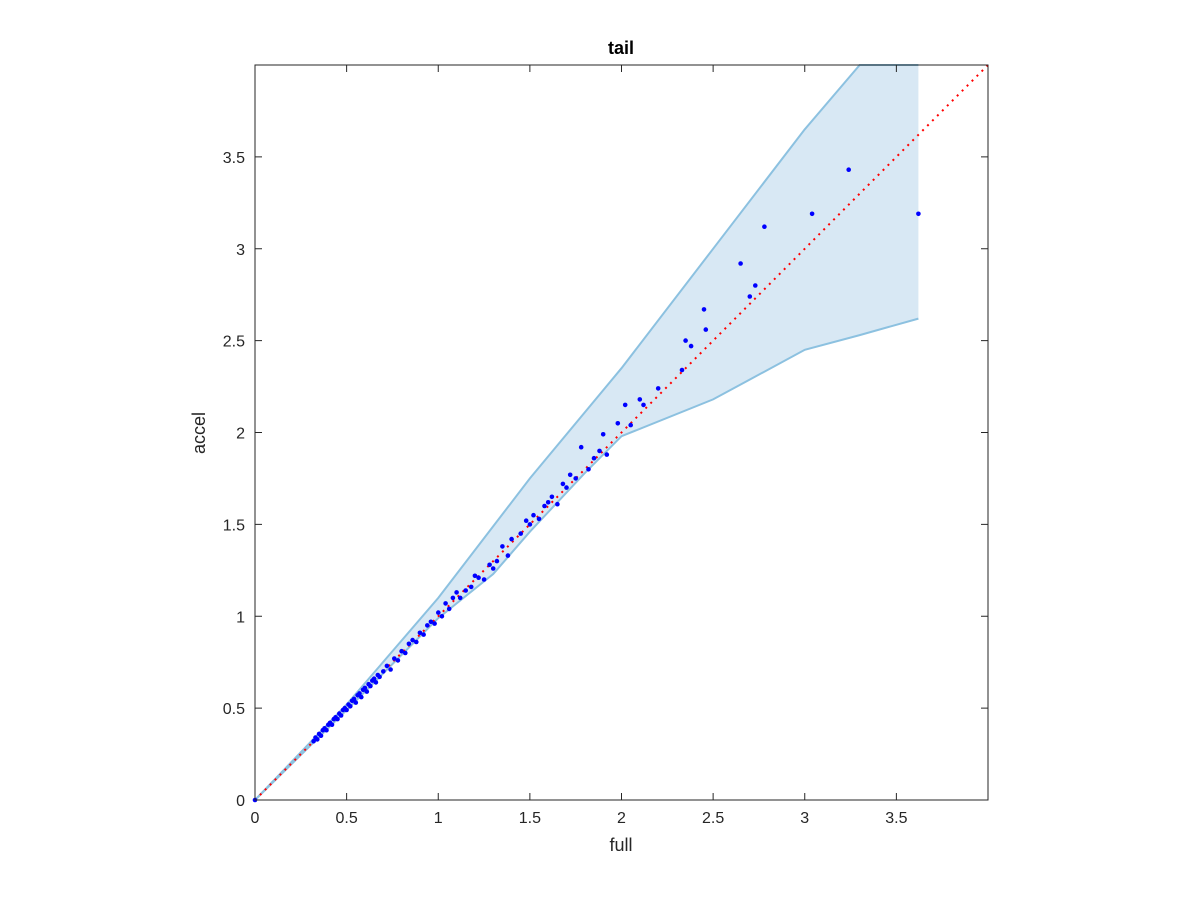  Describe the element at coordinates (620, 845) in the screenshot. I see `x-axis-label: full` at that location.